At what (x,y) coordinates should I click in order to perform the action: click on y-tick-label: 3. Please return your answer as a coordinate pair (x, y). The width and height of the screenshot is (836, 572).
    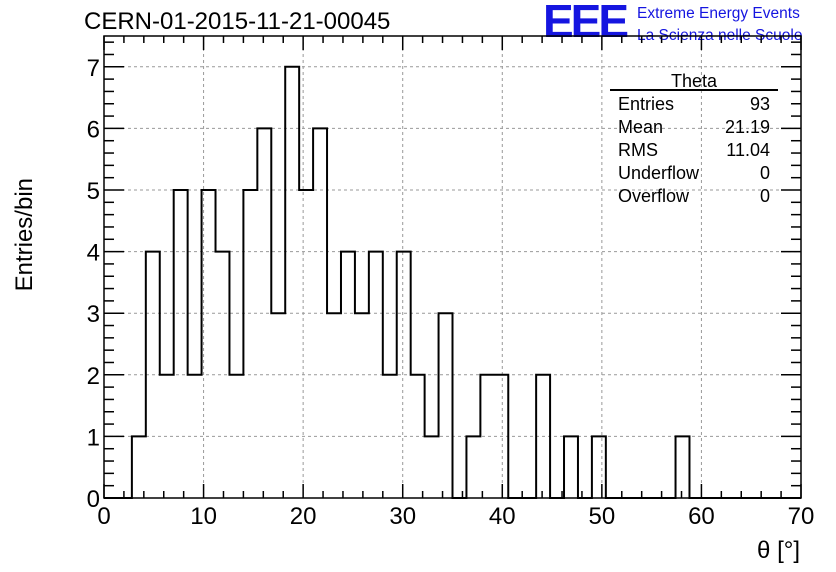
    Looking at the image, I should click on (93, 314).